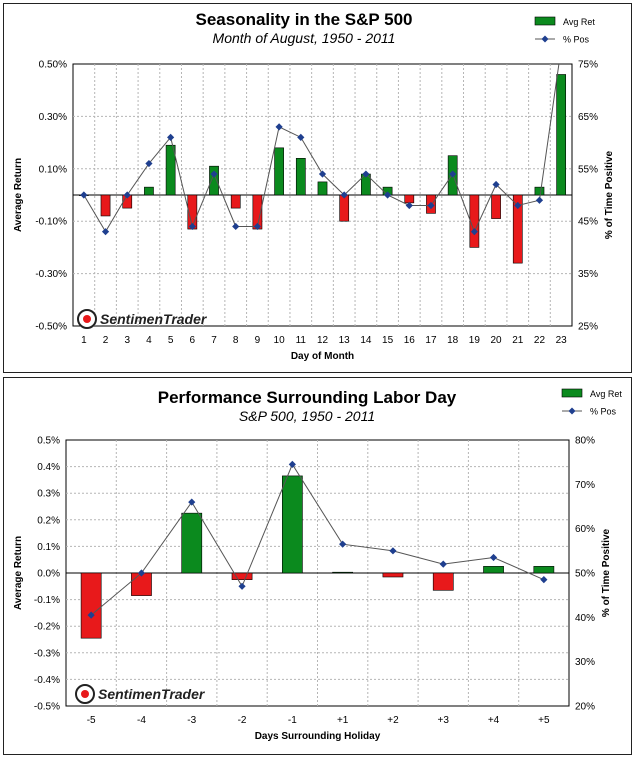 This screenshot has height=760, width=637. Describe the element at coordinates (47, 707) in the screenshot. I see `labor-y-tick-label: -0.5%` at that location.